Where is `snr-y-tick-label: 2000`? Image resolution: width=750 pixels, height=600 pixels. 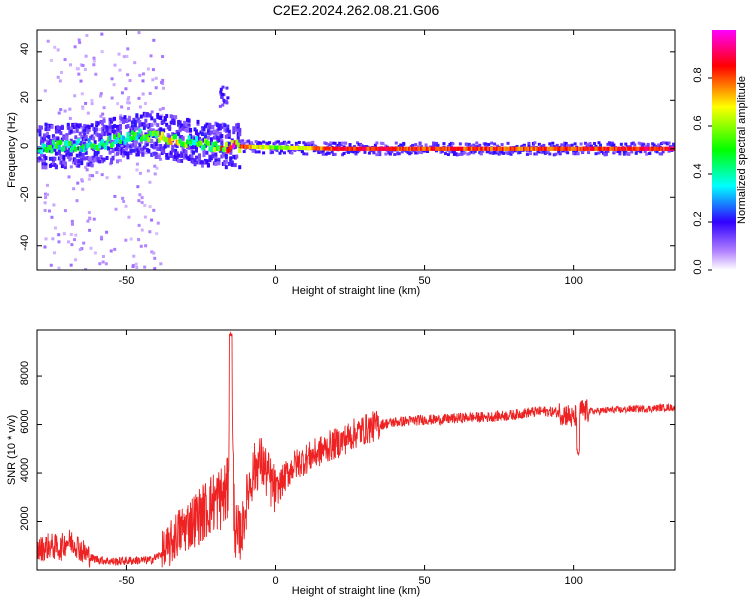 snr-y-tick-label: 2000 is located at coordinates (25, 518).